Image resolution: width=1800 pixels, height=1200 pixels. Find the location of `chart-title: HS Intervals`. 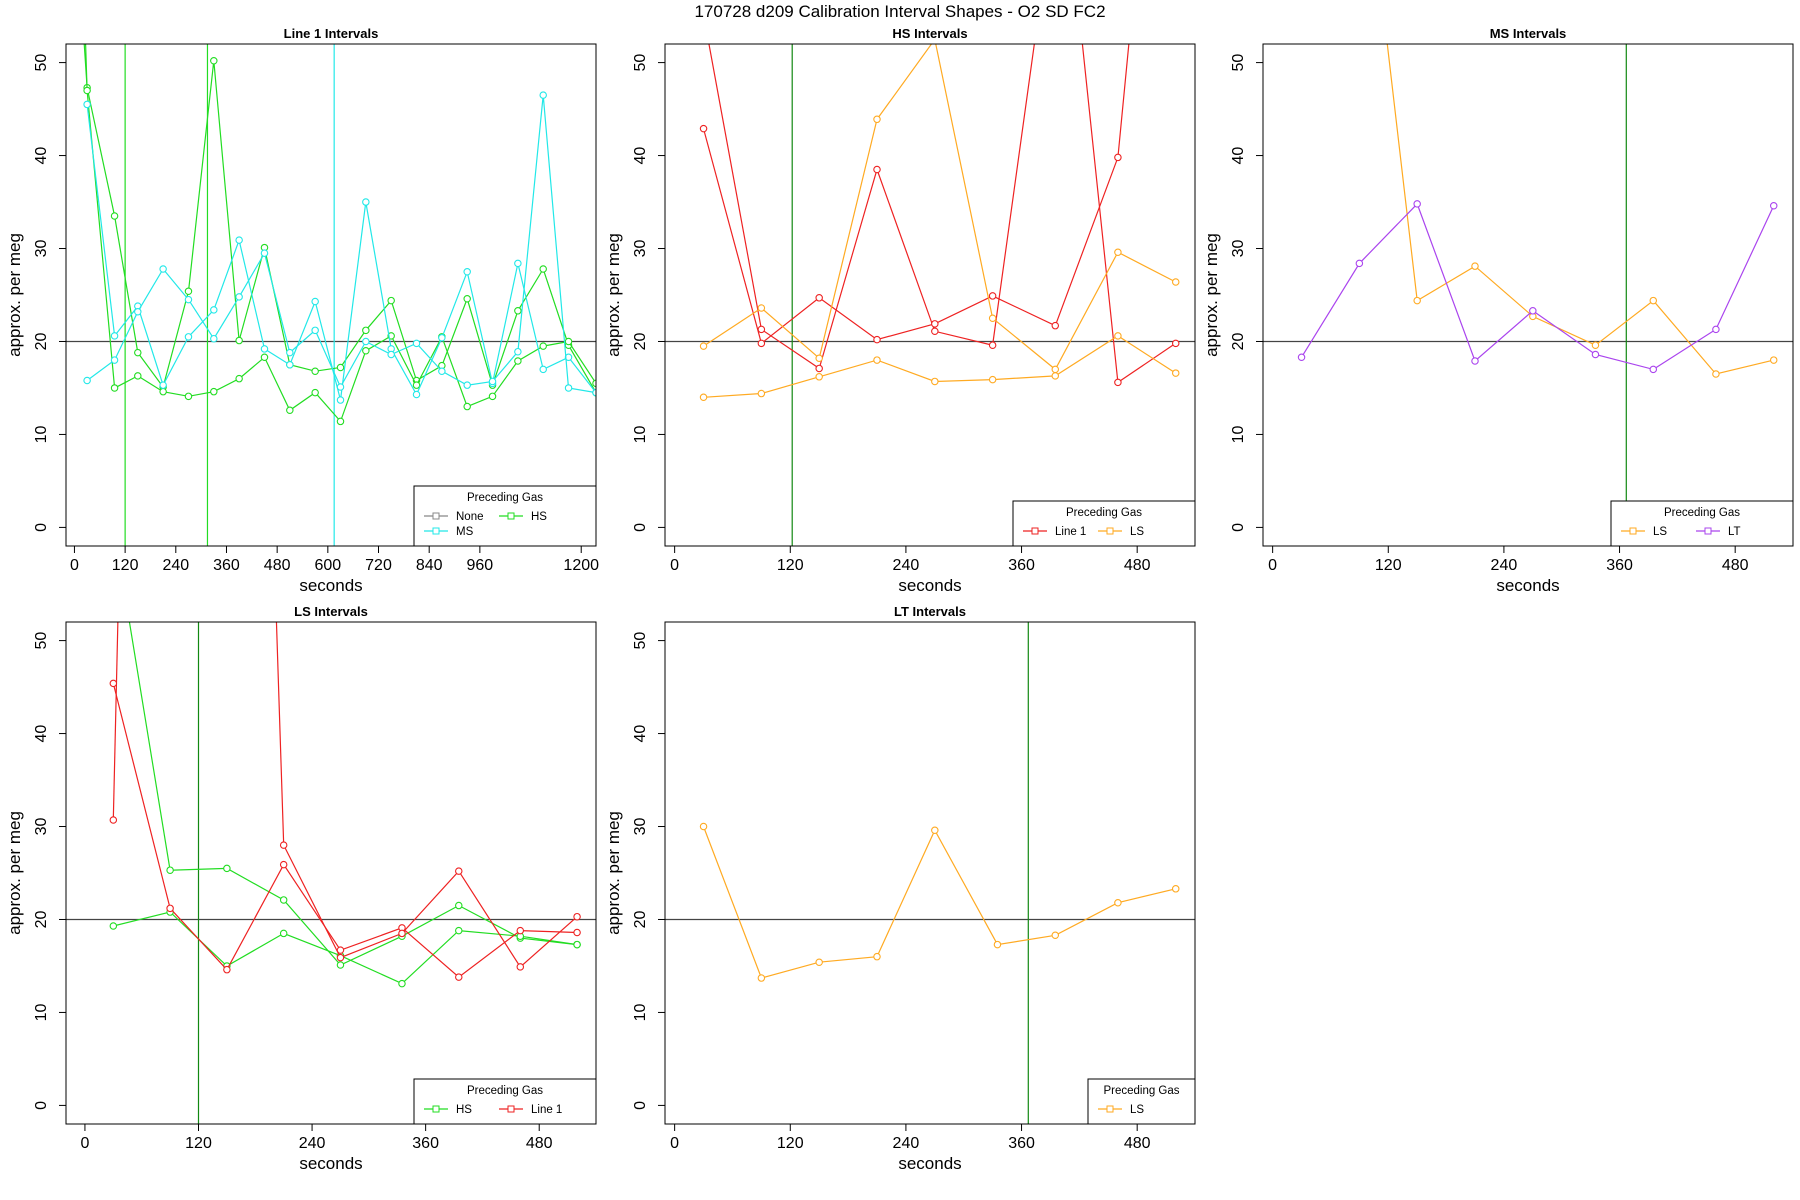

chart-title: HS Intervals is located at coordinates (929, 33).